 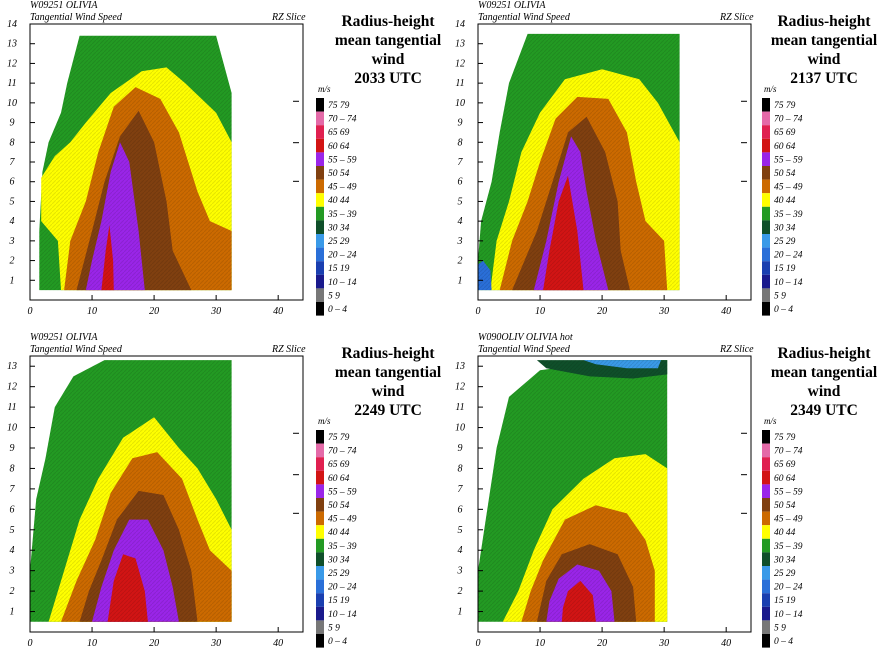 What do you see at coordinates (289, 17) in the screenshot?
I see `slice-label: RZ Slice` at bounding box center [289, 17].